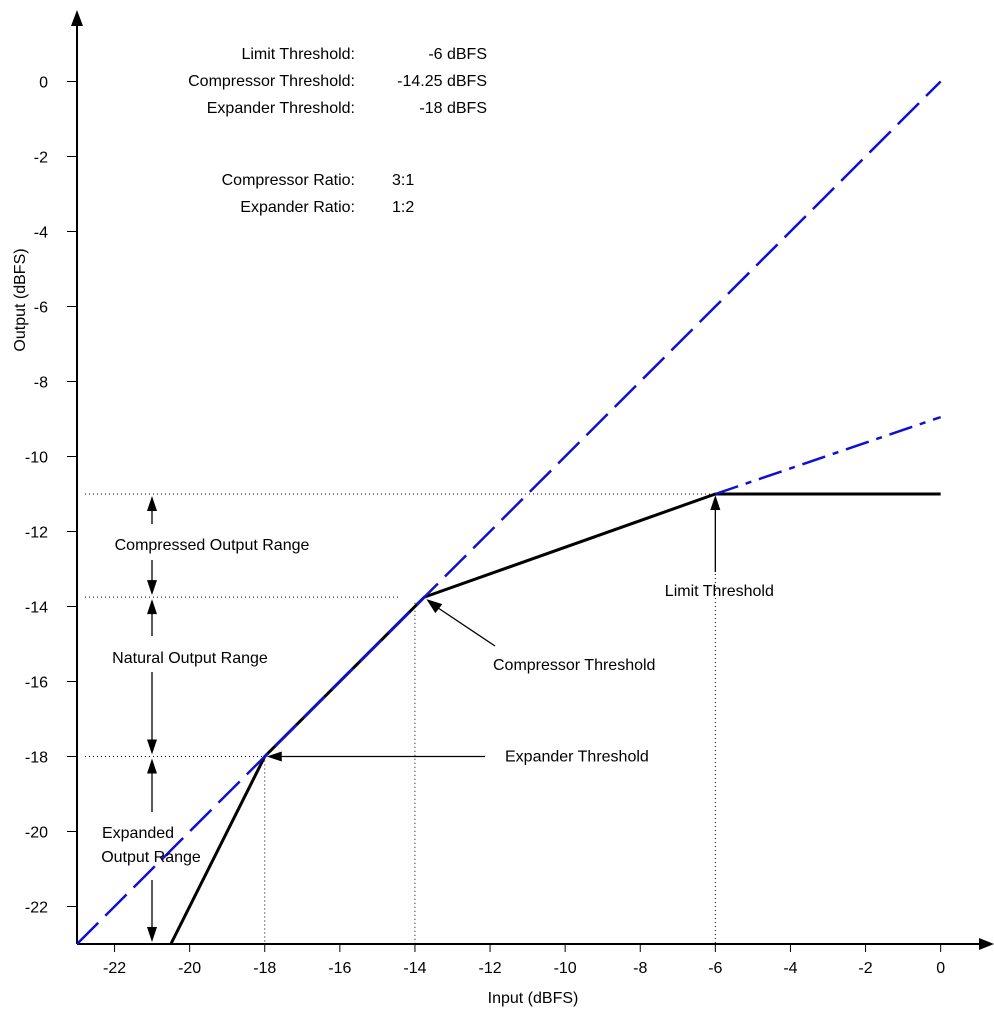  Describe the element at coordinates (940, 968) in the screenshot. I see `x-tick-label: 0` at that location.